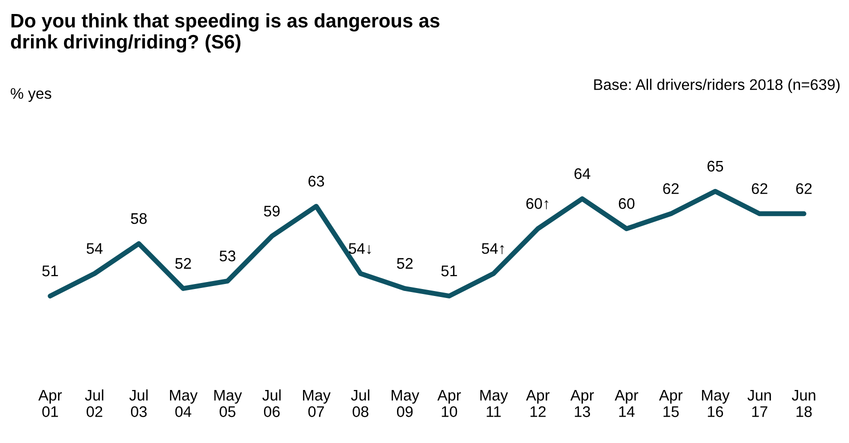 The image size is (849, 443). I want to click on x-tick-label: Jun 17, so click(759, 403).